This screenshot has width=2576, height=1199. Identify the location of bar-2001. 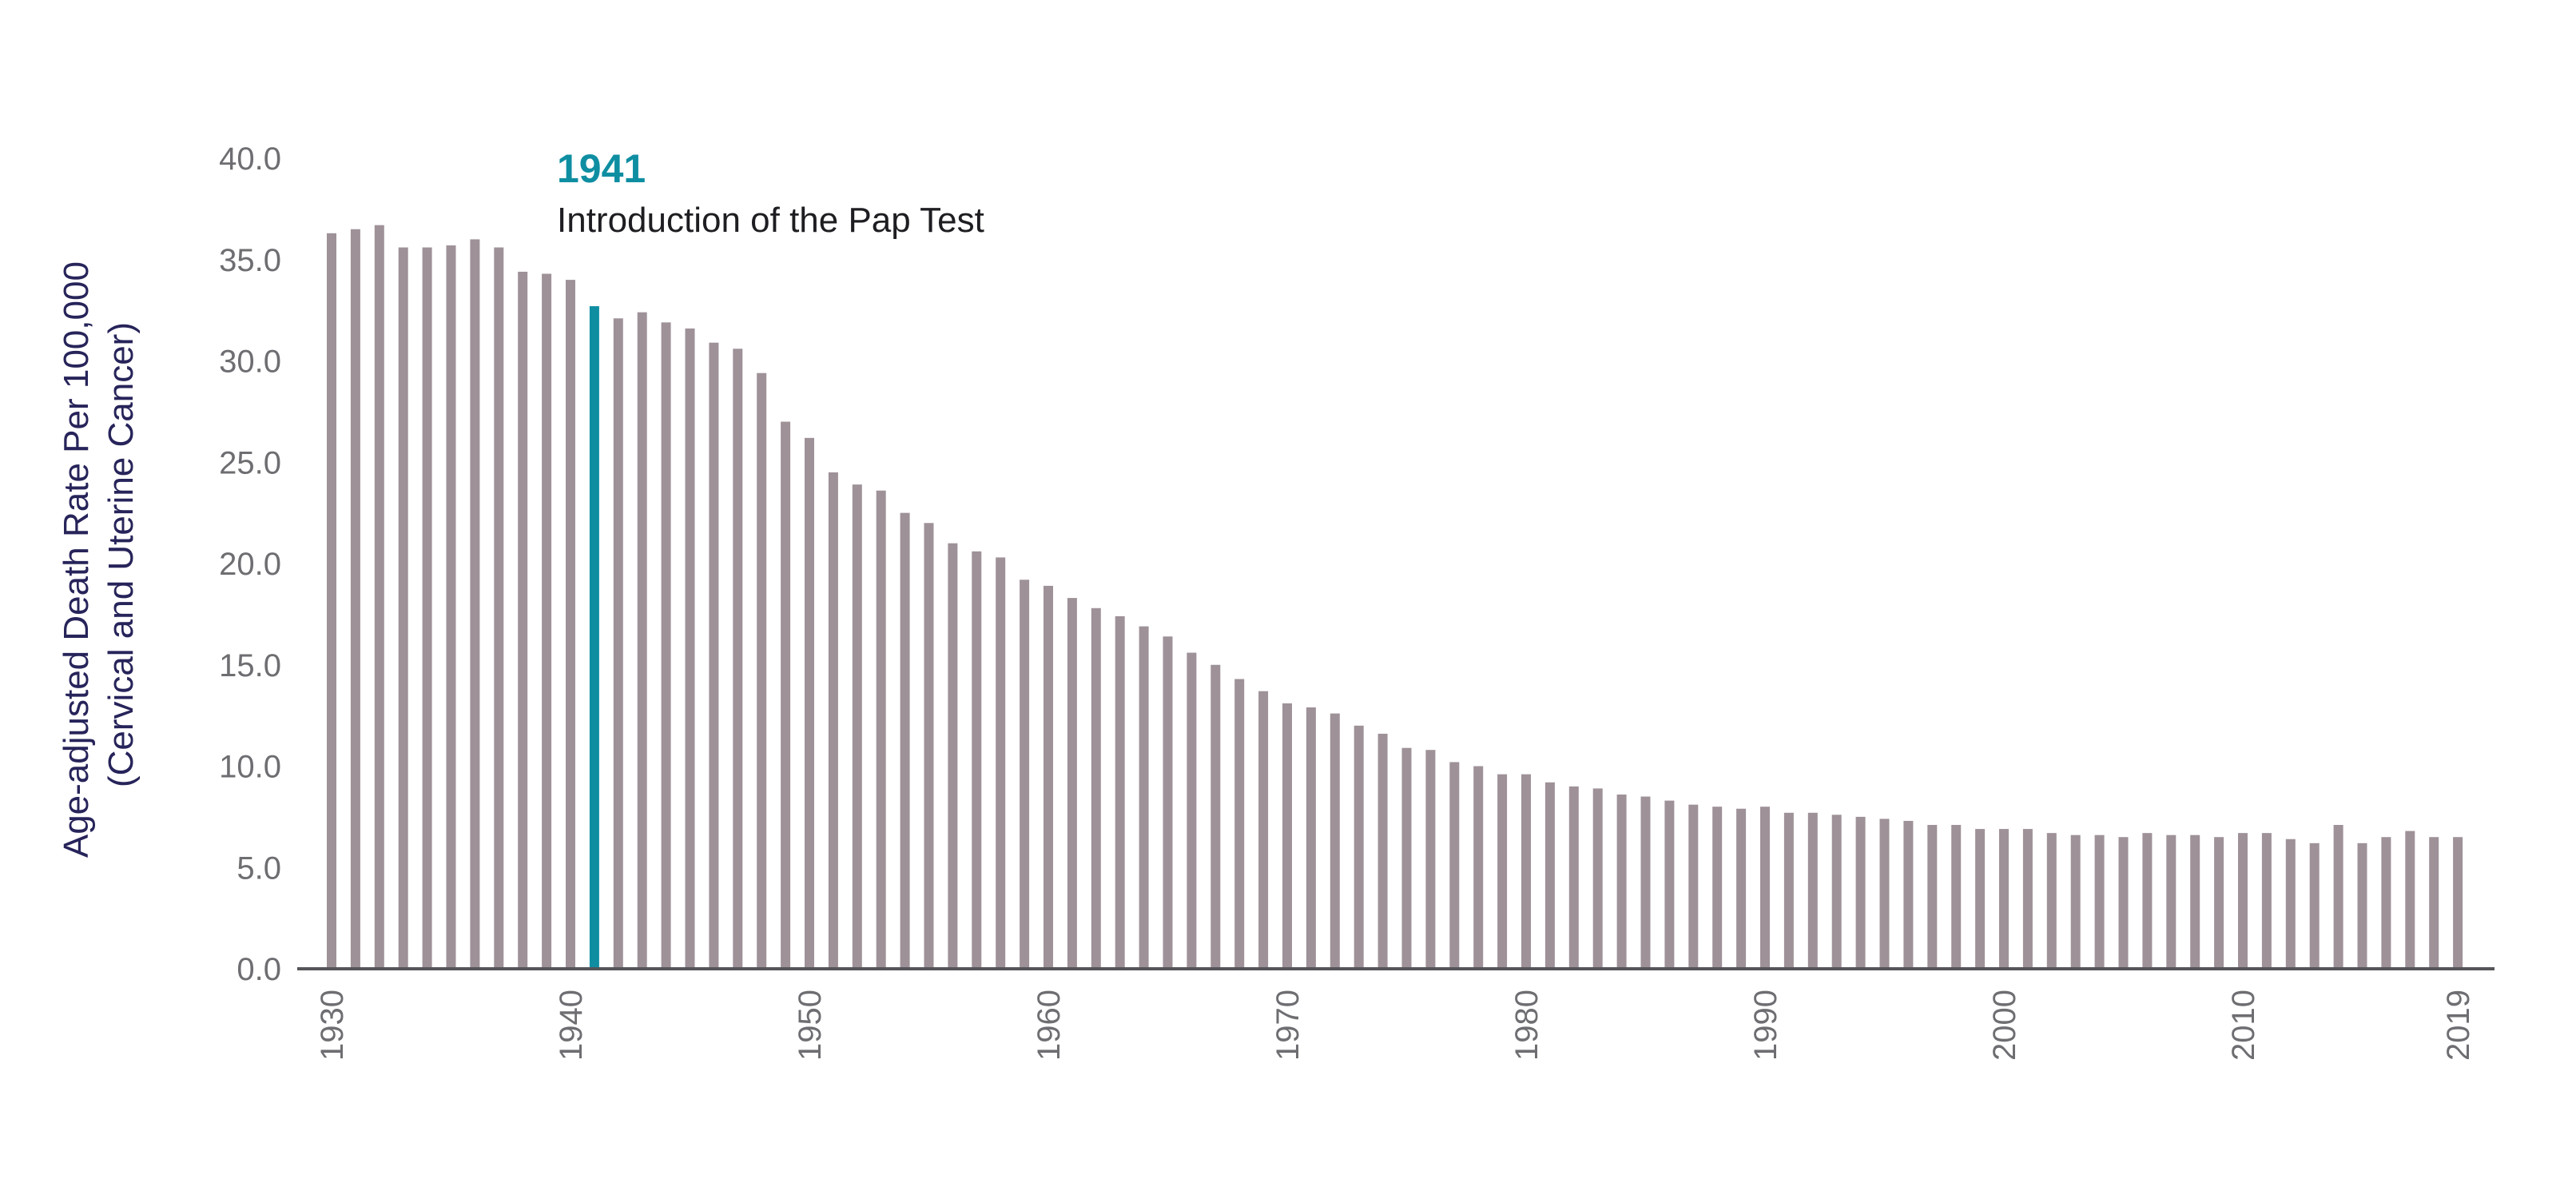
(2027, 899).